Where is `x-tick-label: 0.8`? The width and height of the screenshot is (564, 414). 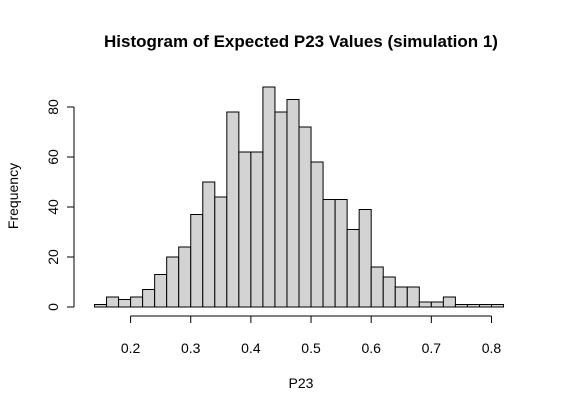 x-tick-label: 0.8 is located at coordinates (492, 348).